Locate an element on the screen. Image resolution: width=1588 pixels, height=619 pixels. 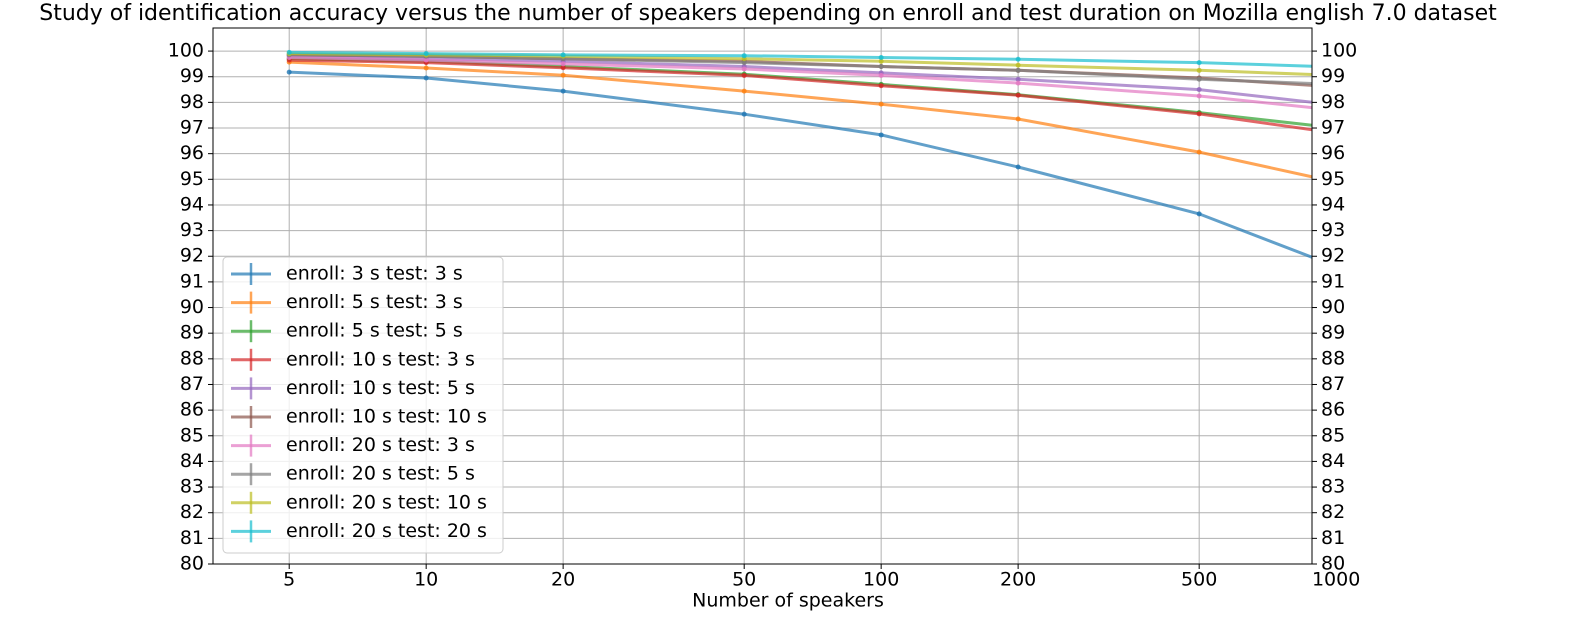
legend-label: enroll: 5 s test: 3 s is located at coordinates (374, 302).